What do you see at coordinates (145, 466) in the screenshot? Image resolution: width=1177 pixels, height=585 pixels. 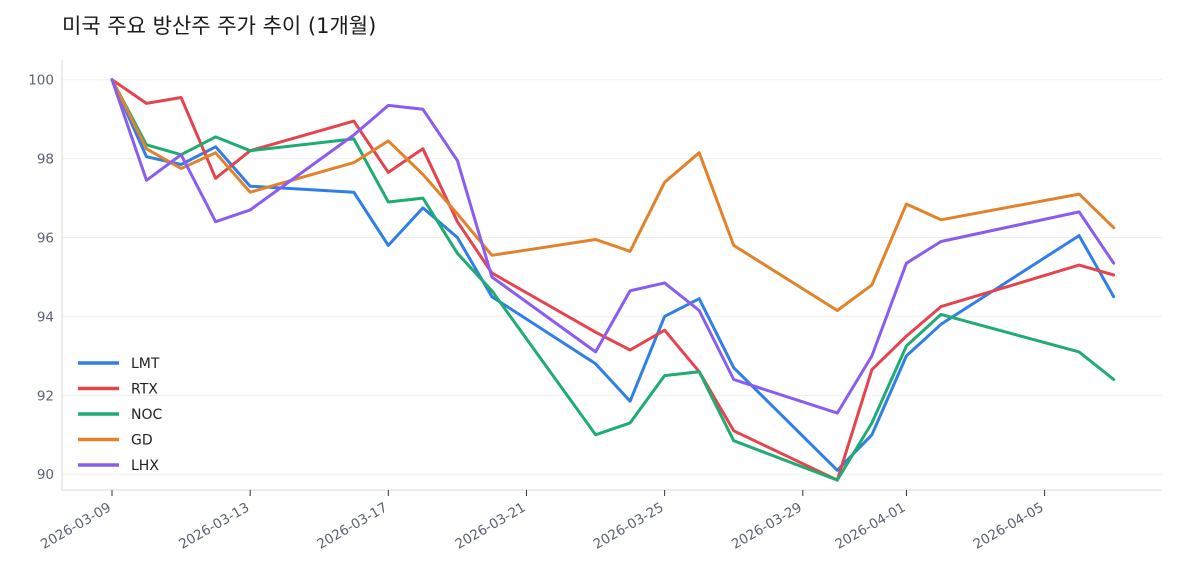 I see `legend-label-lhx: LHX` at bounding box center [145, 466].